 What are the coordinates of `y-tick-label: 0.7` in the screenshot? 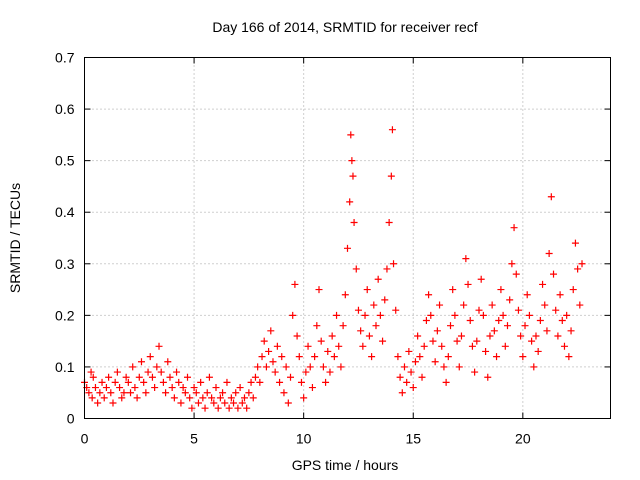 It's located at (65, 58).